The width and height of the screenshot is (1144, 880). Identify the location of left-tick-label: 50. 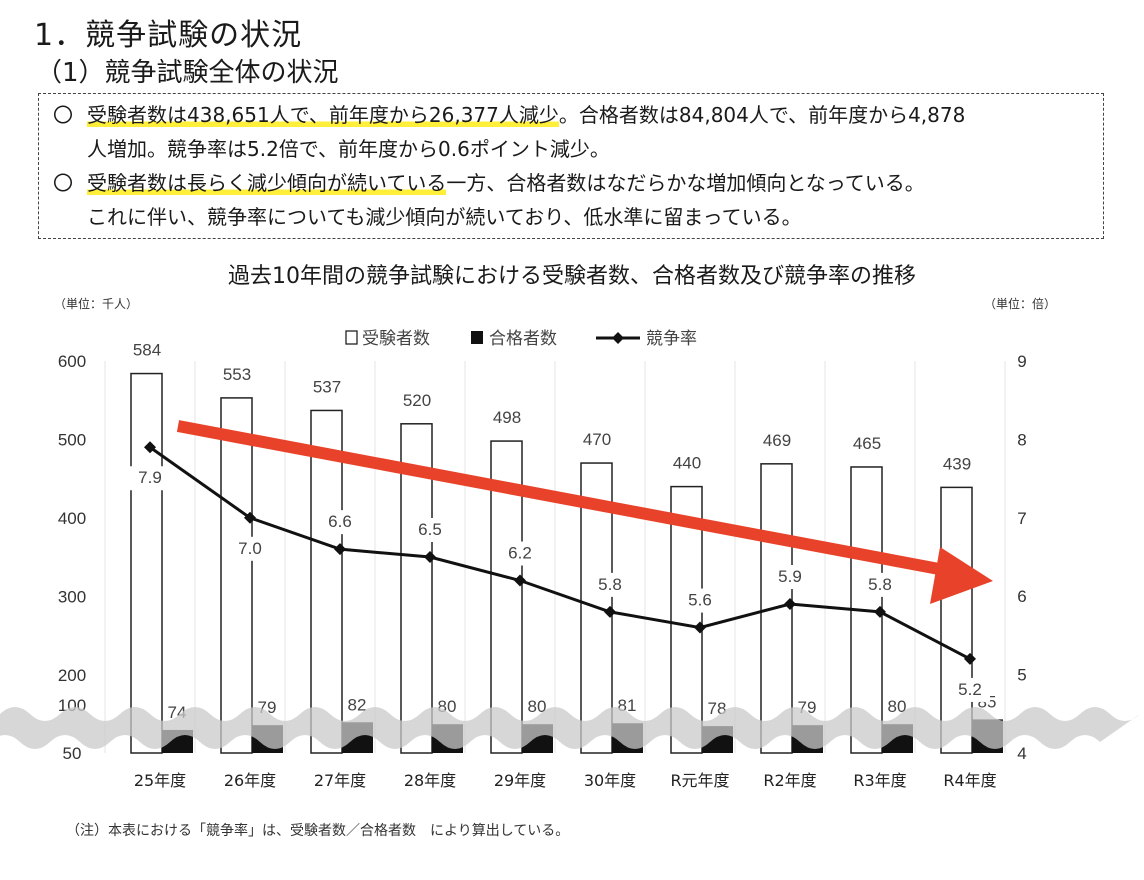
(72, 753).